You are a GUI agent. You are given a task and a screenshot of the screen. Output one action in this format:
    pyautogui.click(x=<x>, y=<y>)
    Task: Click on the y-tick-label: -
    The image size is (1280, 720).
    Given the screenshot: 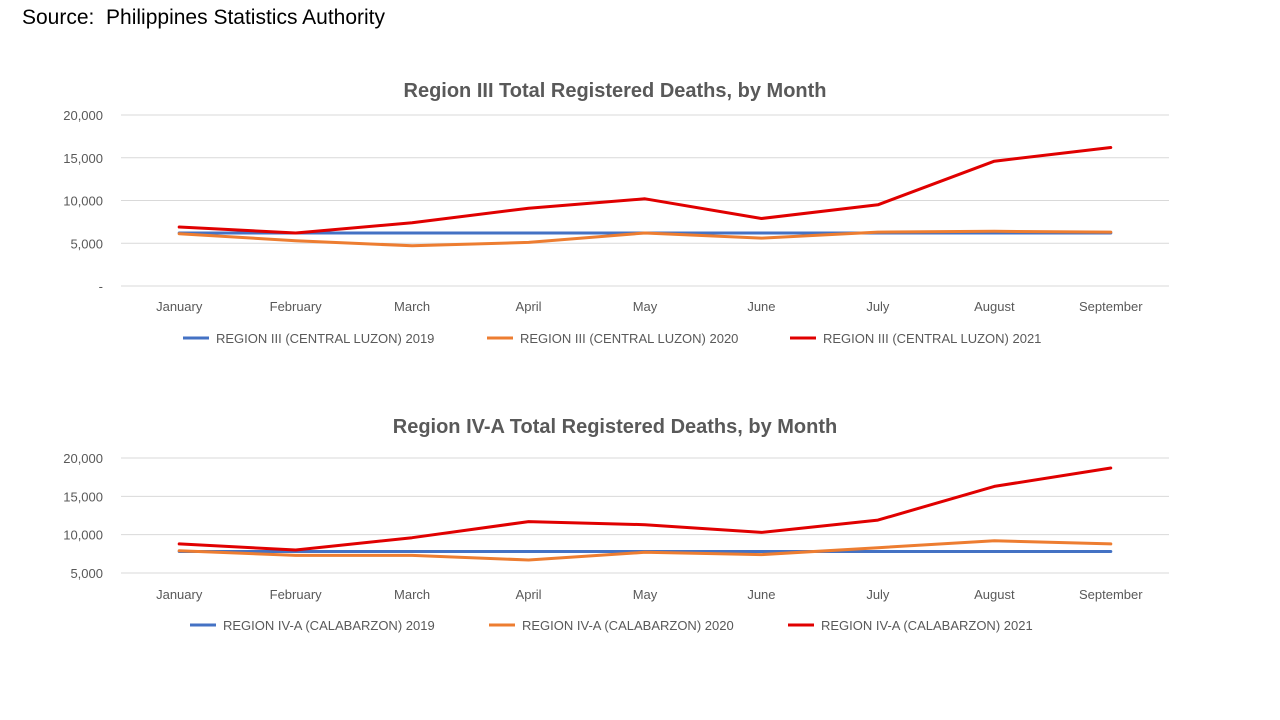 What is the action you would take?
    pyautogui.click(x=101, y=286)
    